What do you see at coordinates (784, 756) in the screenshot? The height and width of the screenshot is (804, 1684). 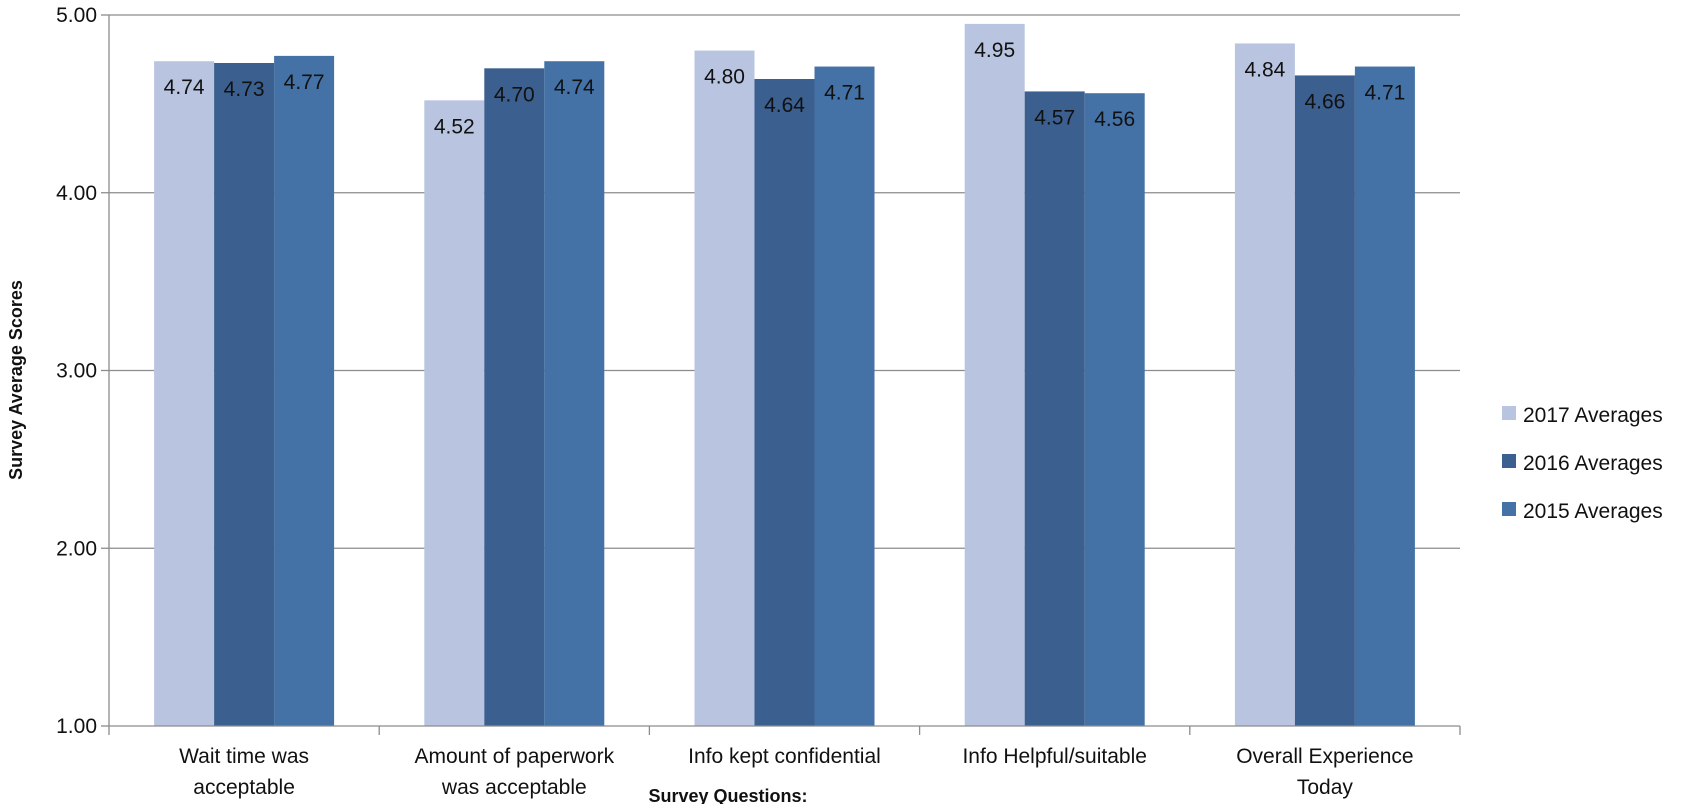 I see `category-label: Info kept confidential` at bounding box center [784, 756].